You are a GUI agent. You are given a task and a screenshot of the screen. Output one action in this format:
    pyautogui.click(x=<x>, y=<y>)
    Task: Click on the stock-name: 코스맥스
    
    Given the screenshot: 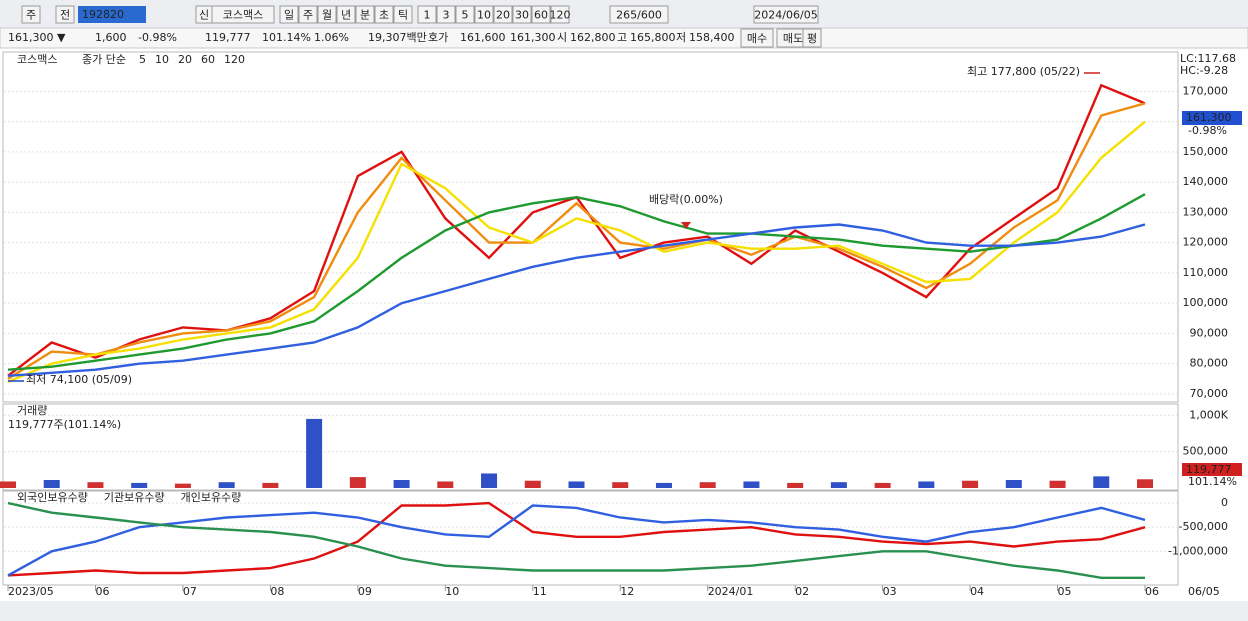 What is the action you would take?
    pyautogui.click(x=243, y=15)
    